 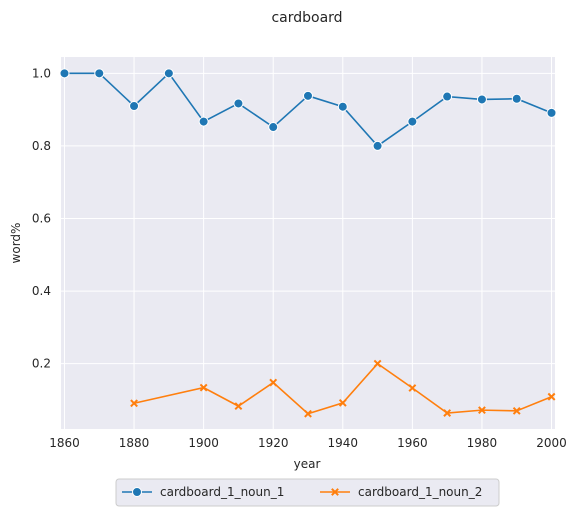 I want to click on x-tick-label: 1900, so click(x=203, y=443).